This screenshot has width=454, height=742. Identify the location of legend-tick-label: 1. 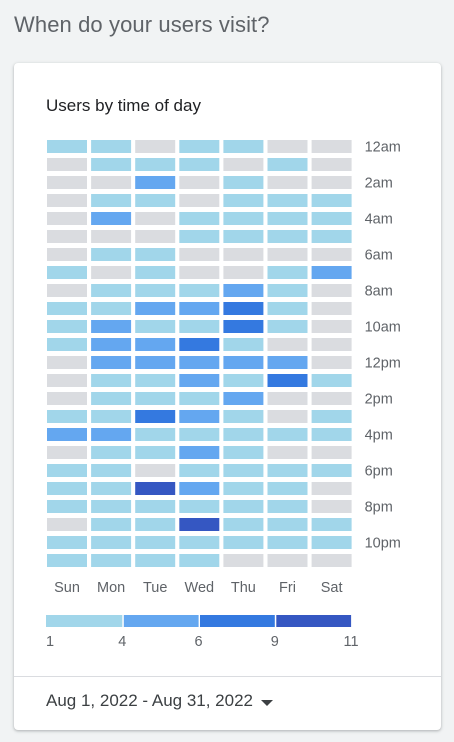
(50, 642).